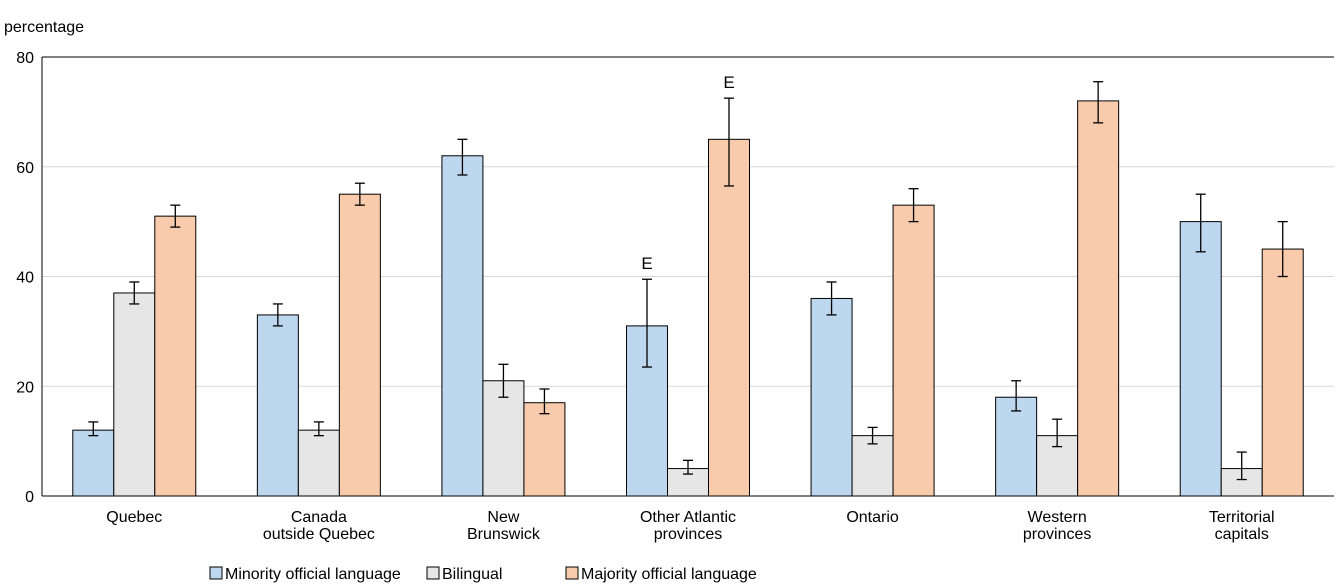  I want to click on y-tick-label: 80, so click(25, 58).